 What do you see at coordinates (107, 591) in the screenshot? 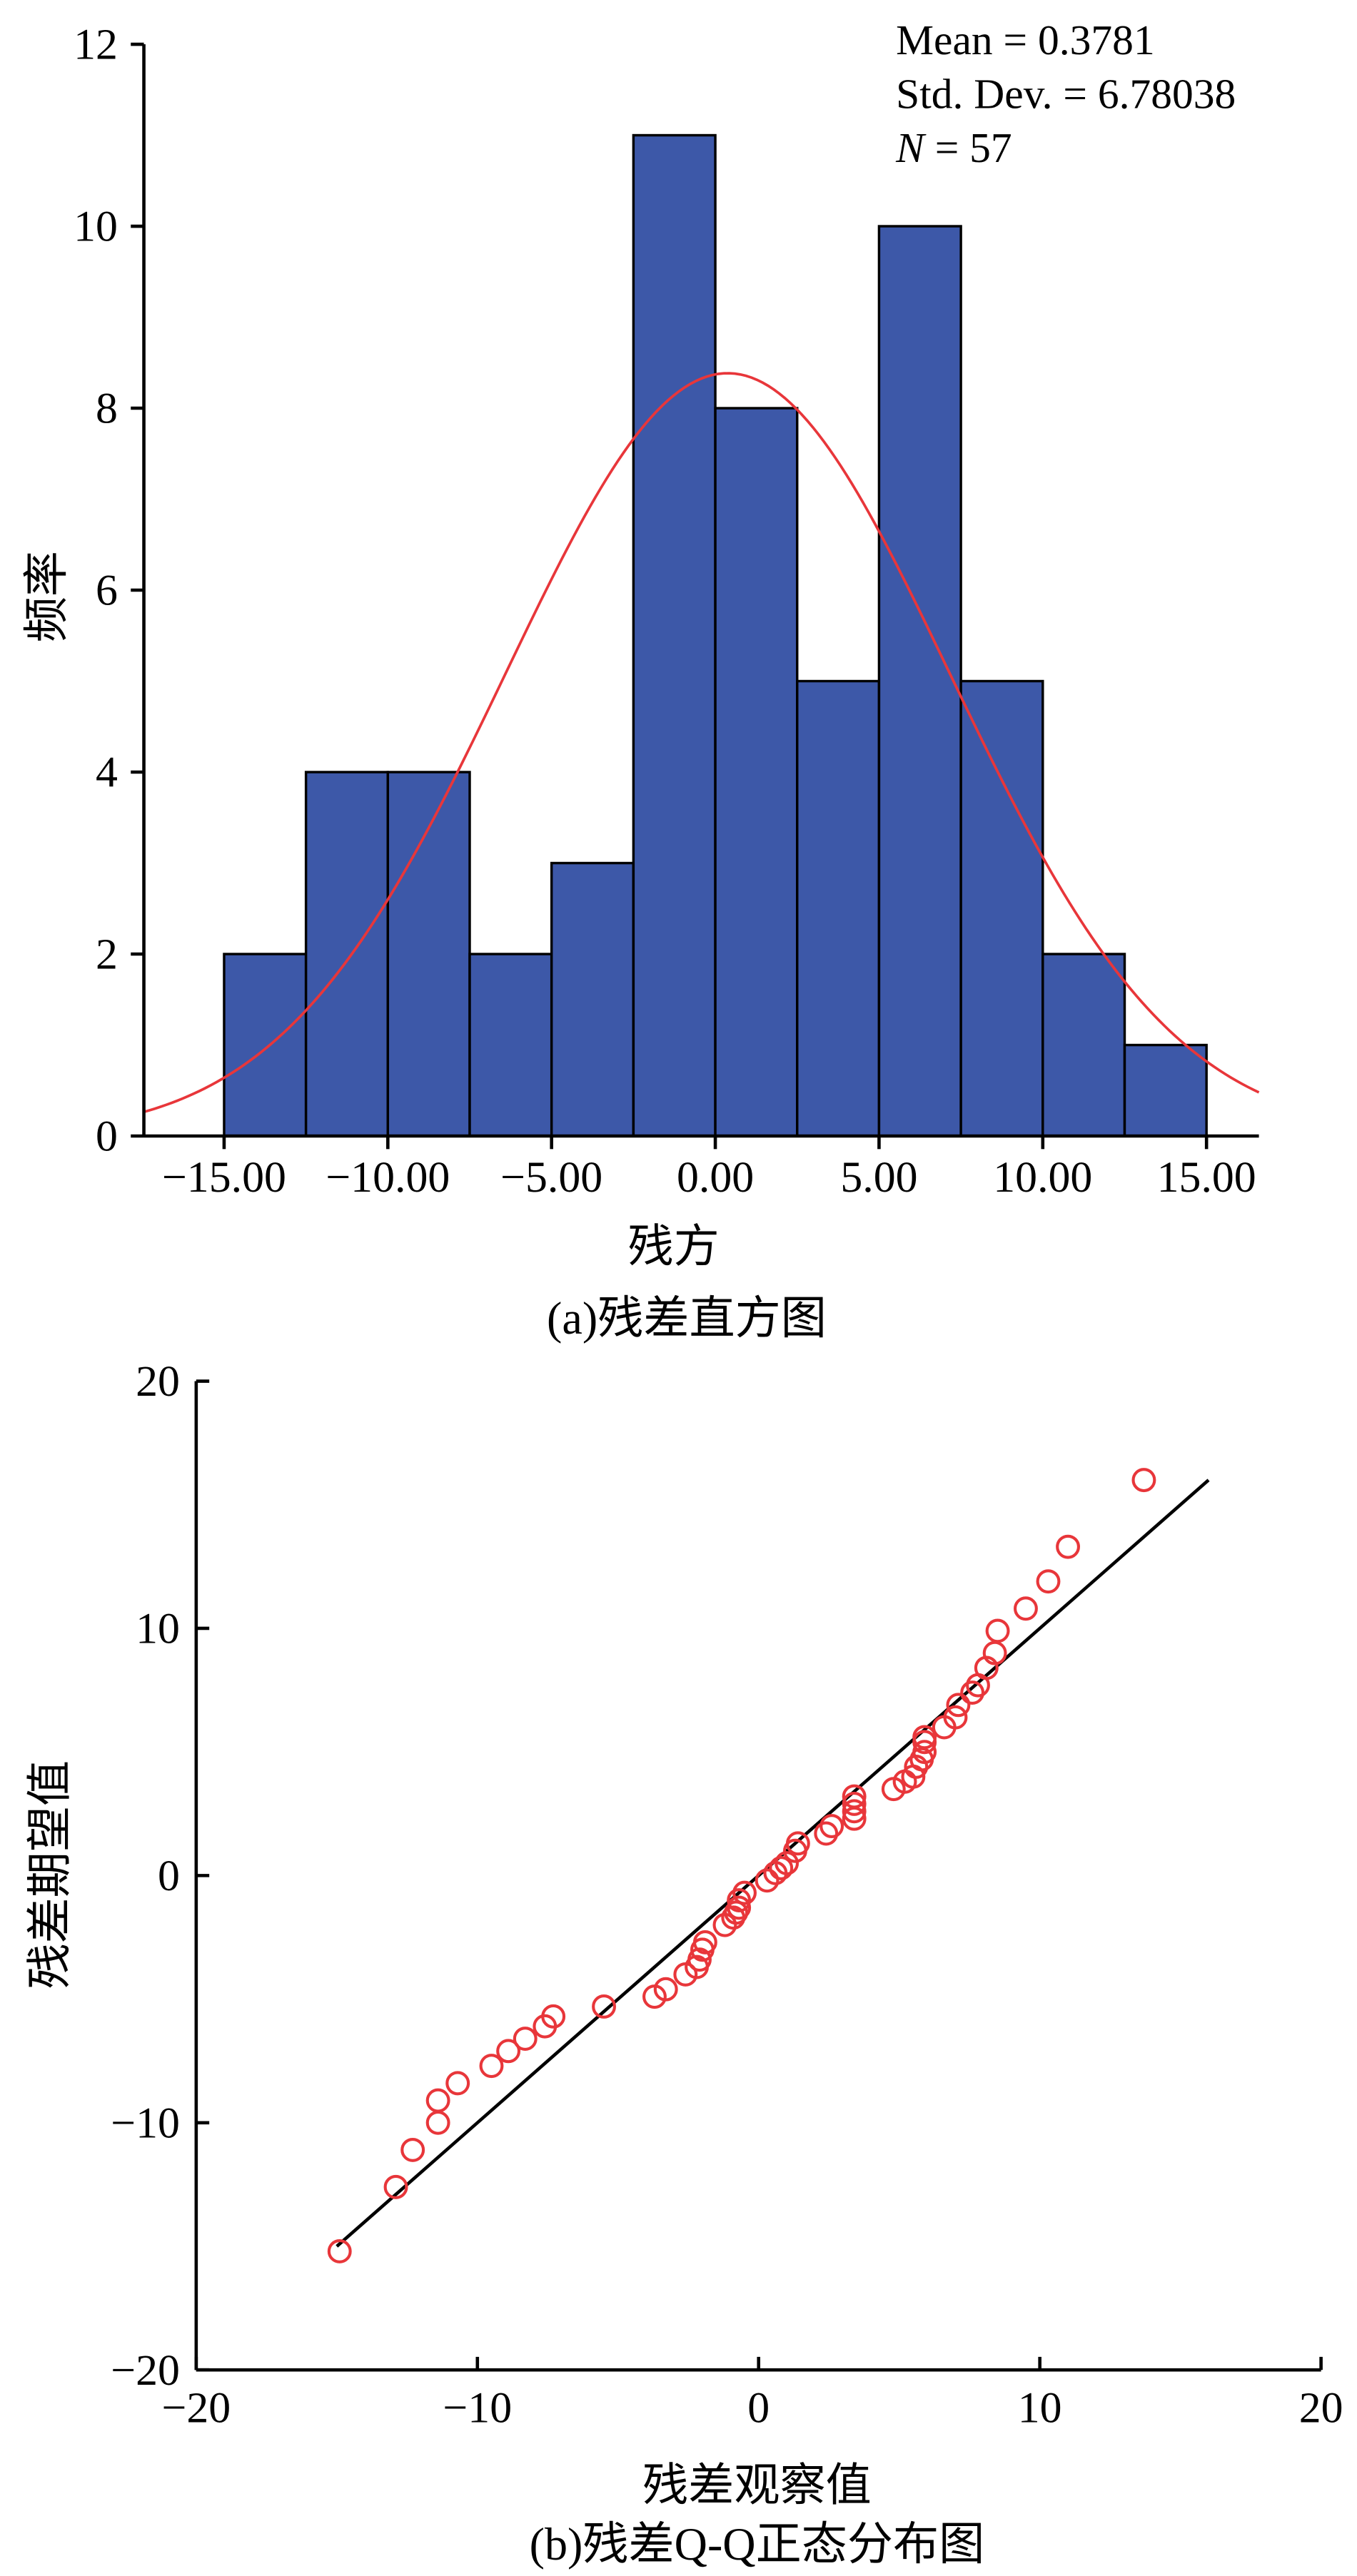
I see `y-tick-label: 6` at bounding box center [107, 591].